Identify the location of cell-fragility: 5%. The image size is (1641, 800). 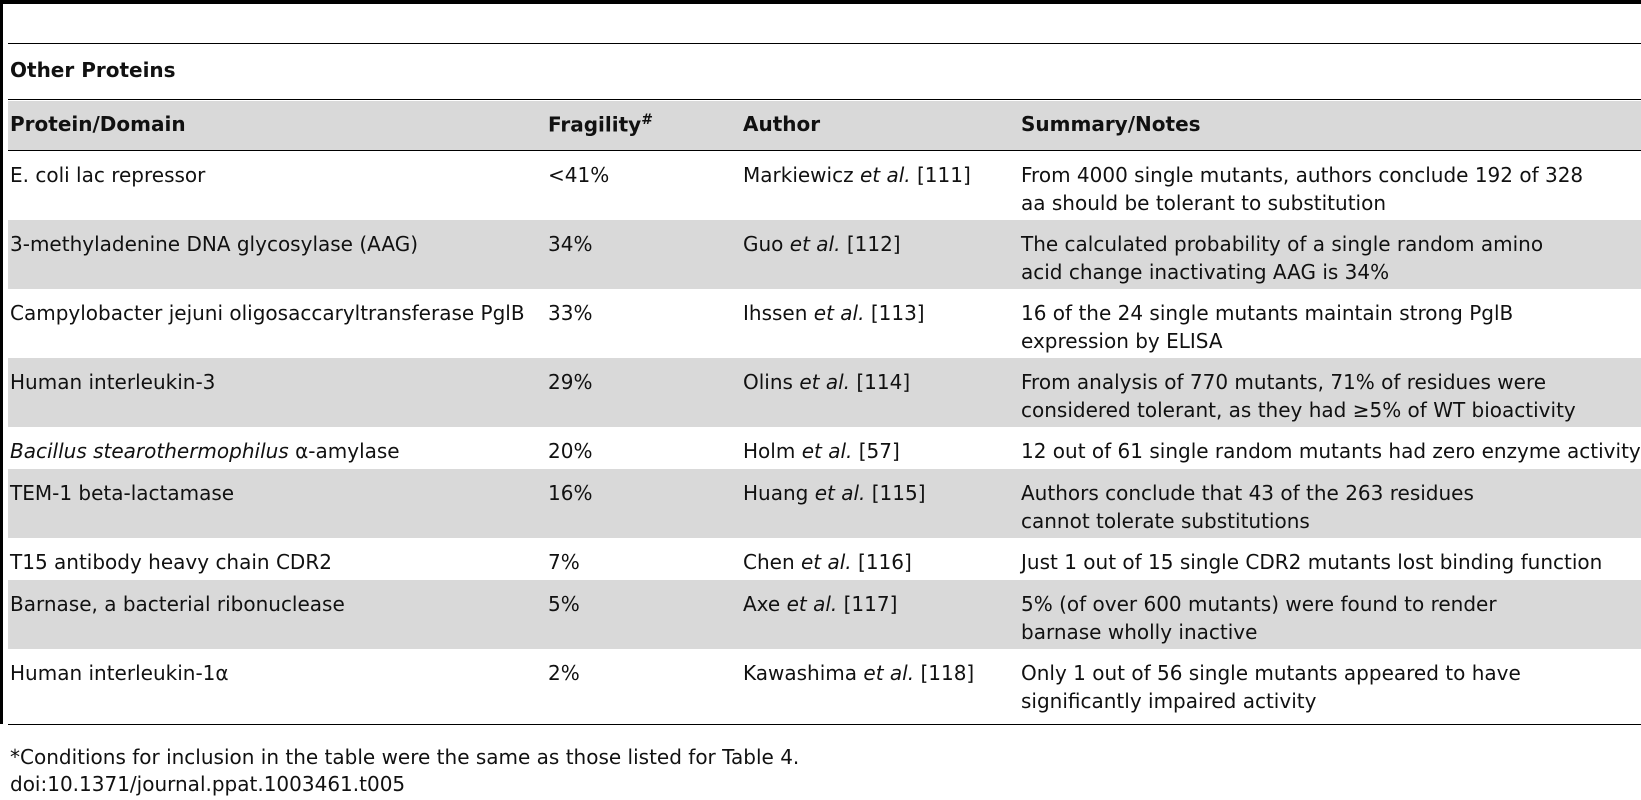
(564, 604).